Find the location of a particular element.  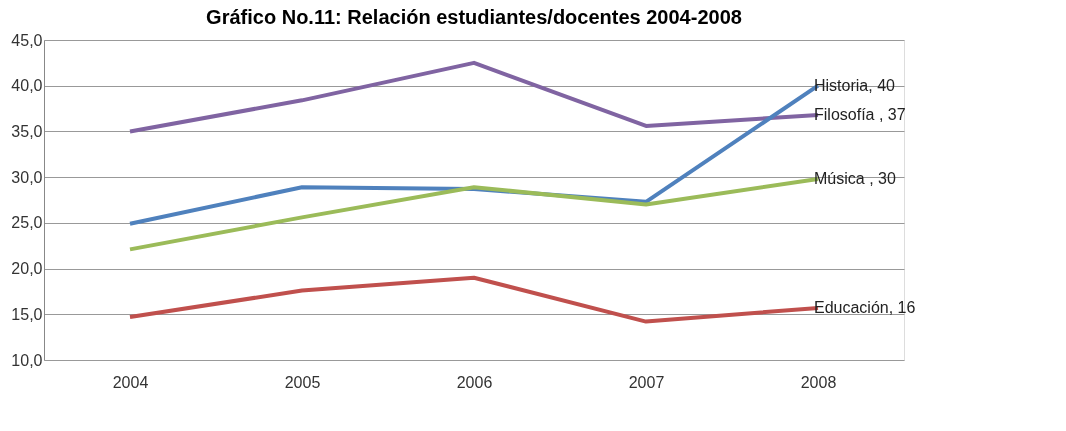

x-tick-label: 2006 is located at coordinates (474, 382).